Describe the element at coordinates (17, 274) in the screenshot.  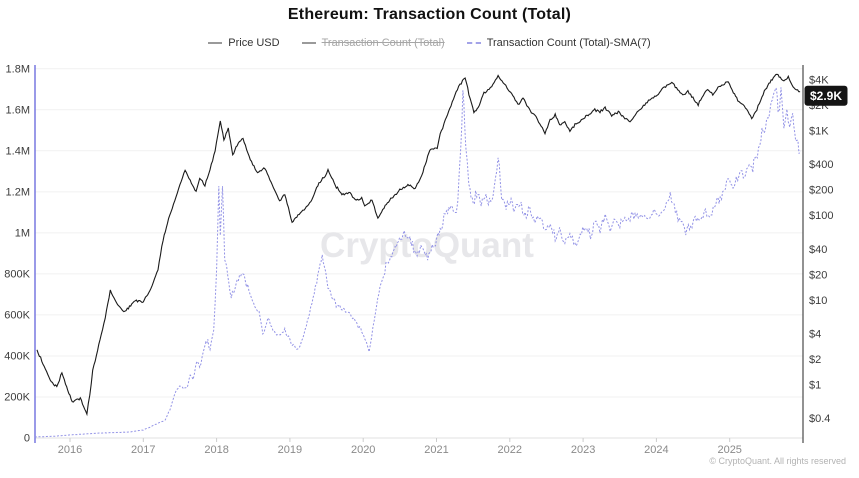
I see `left-axis-label: 800K` at that location.